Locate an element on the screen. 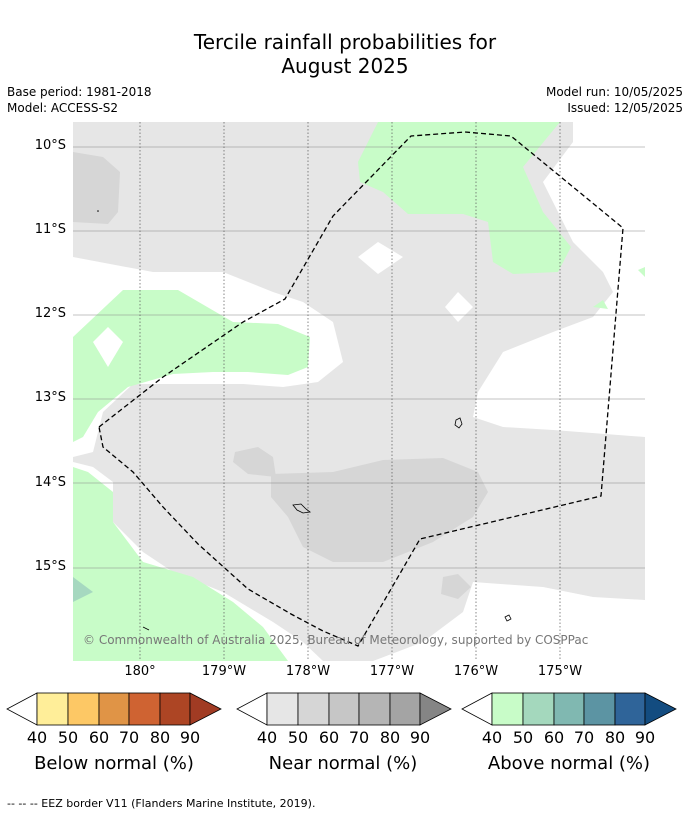 The height and width of the screenshot is (816, 690). lat-label-13s: 13°S is located at coordinates (50, 397).